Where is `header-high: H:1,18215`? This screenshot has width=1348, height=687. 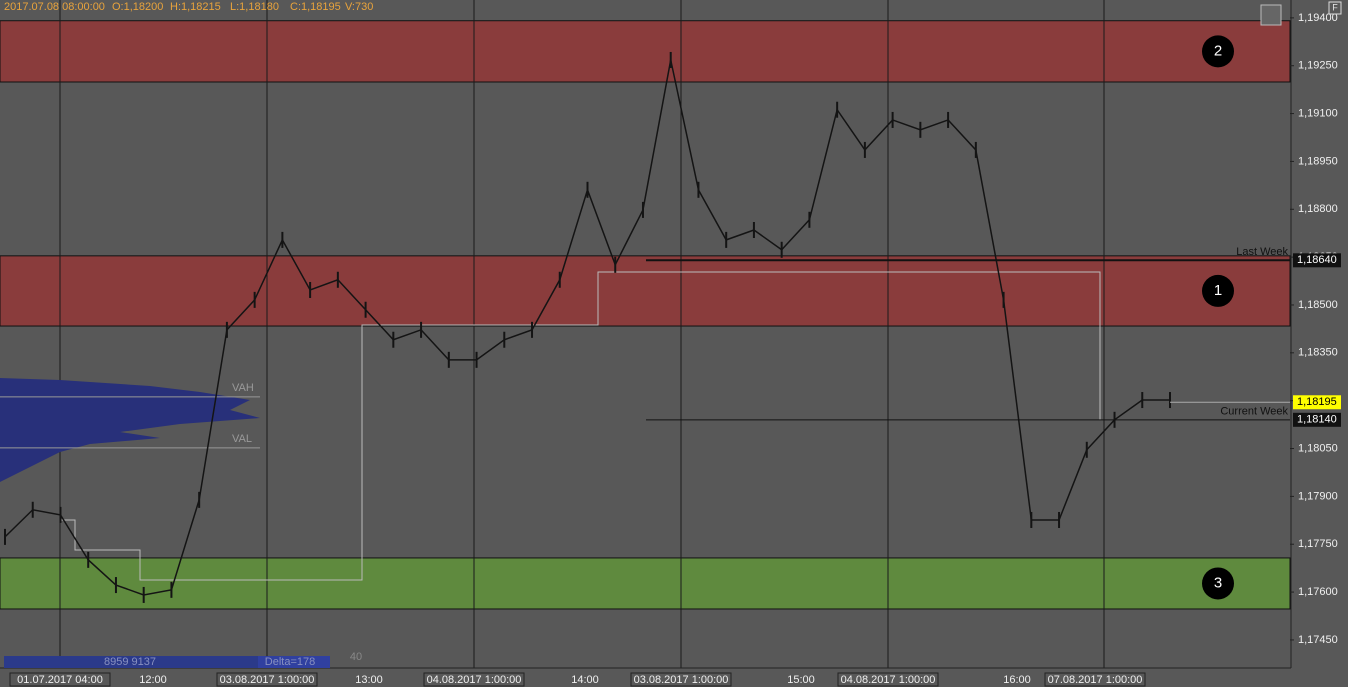 header-high: H:1,18215 is located at coordinates (195, 7).